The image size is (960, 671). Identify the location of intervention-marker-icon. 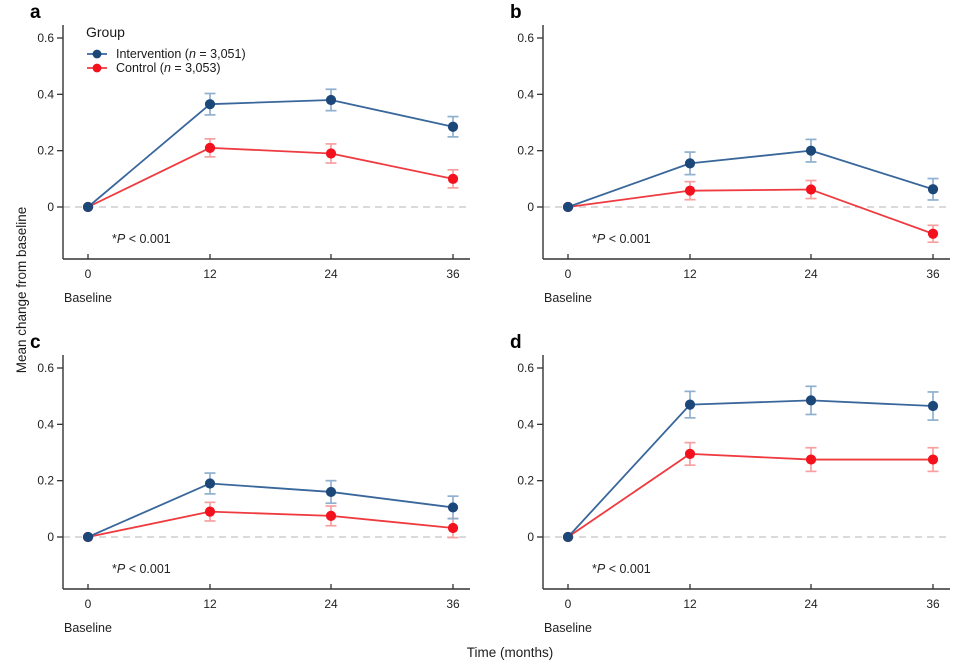
(97, 54).